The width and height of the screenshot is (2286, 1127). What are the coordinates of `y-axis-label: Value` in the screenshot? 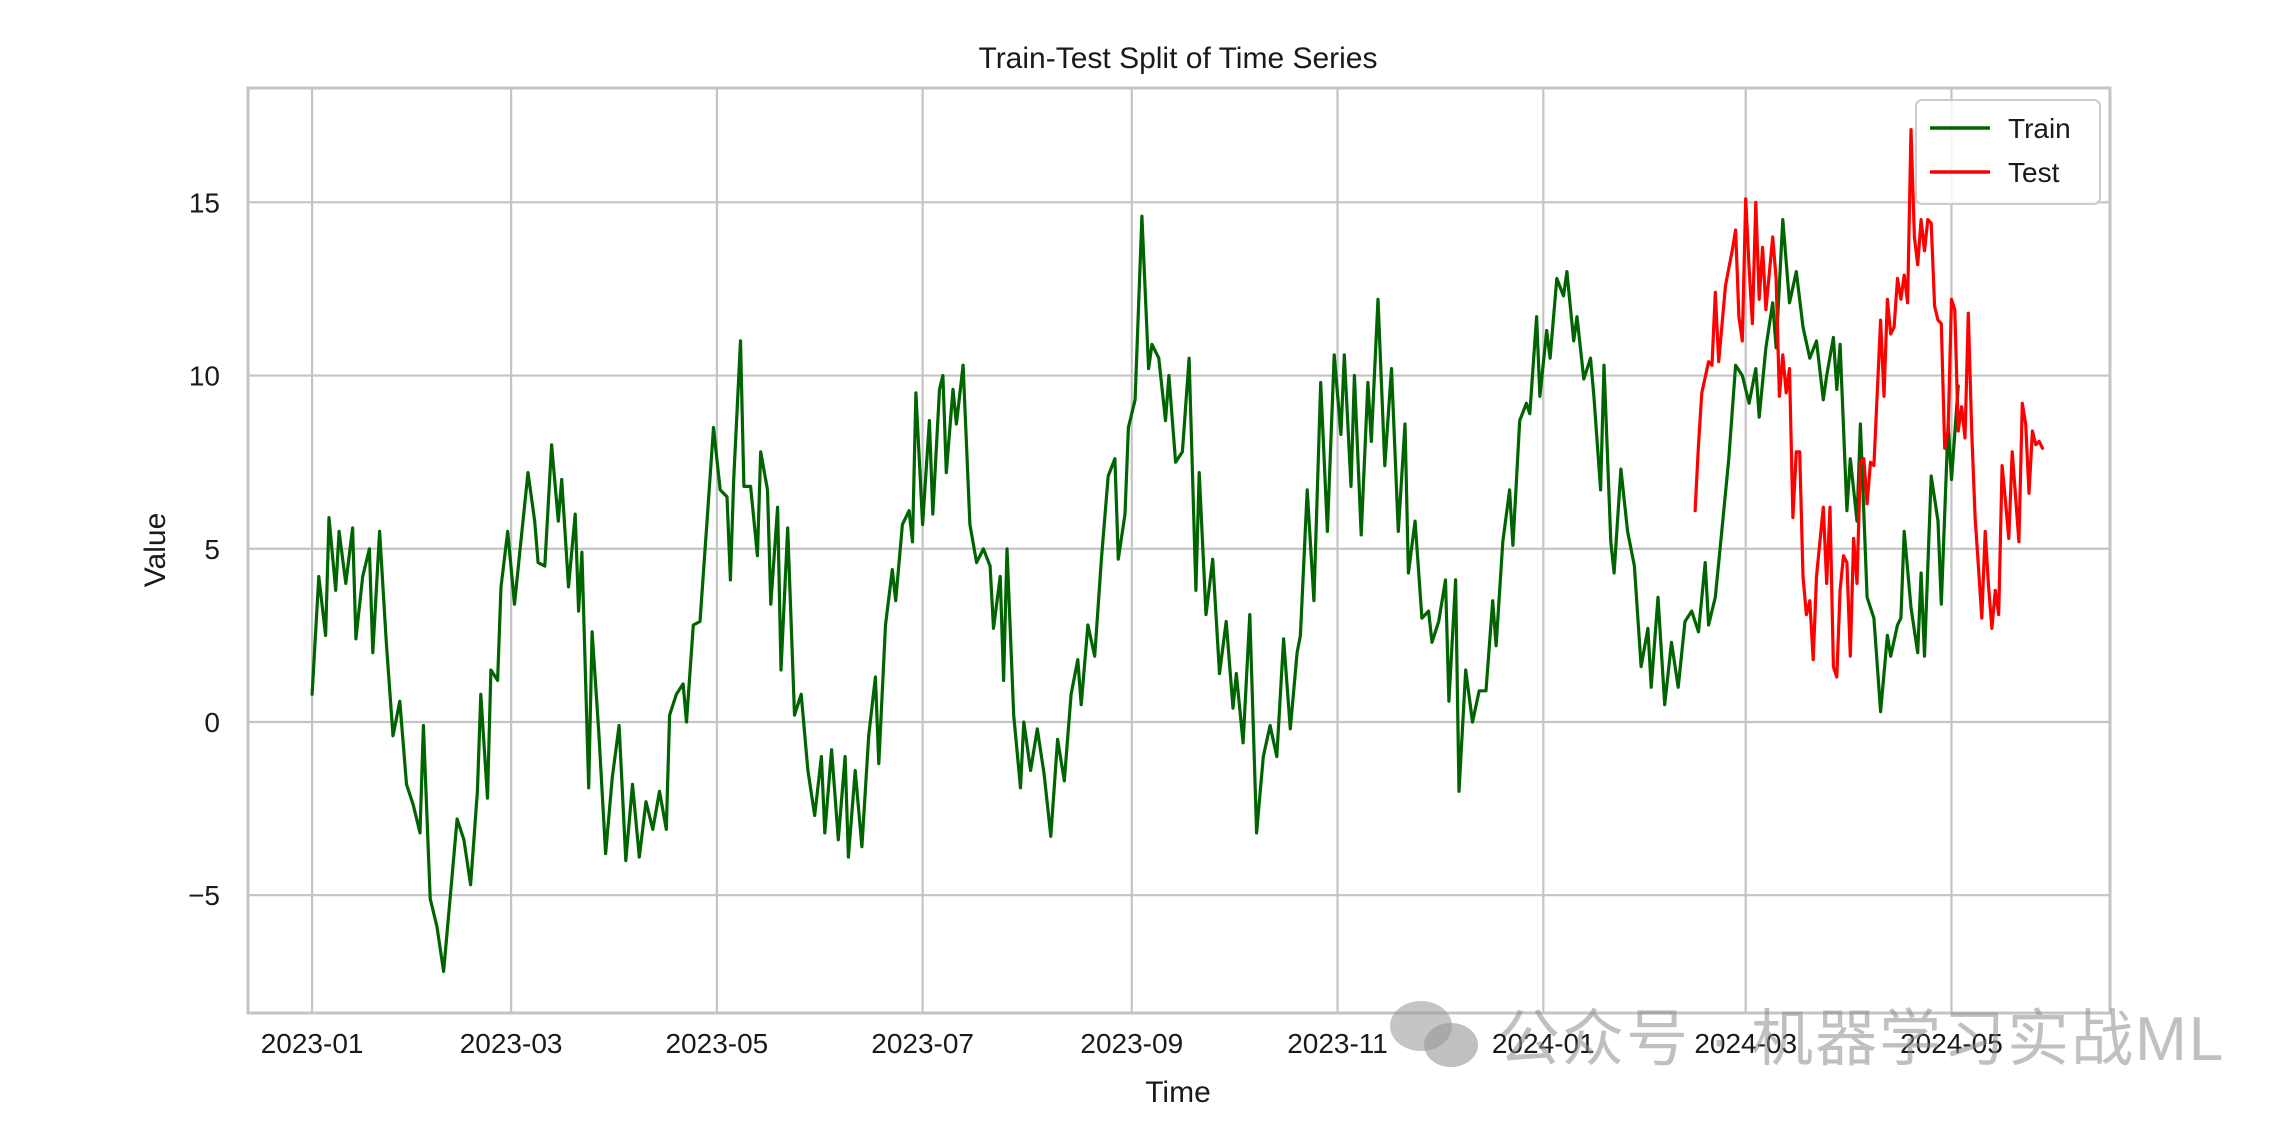 It's located at (155, 550).